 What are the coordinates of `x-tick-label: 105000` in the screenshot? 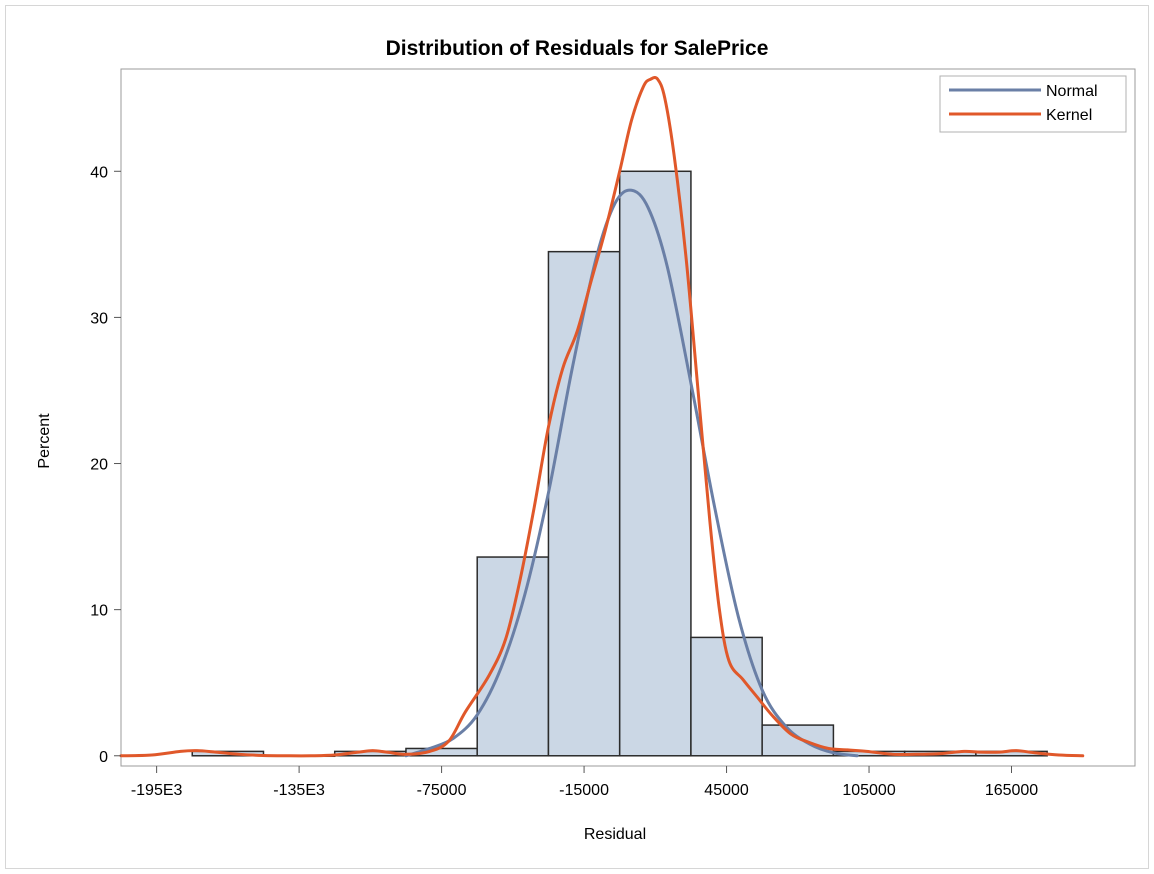 It's located at (868, 790).